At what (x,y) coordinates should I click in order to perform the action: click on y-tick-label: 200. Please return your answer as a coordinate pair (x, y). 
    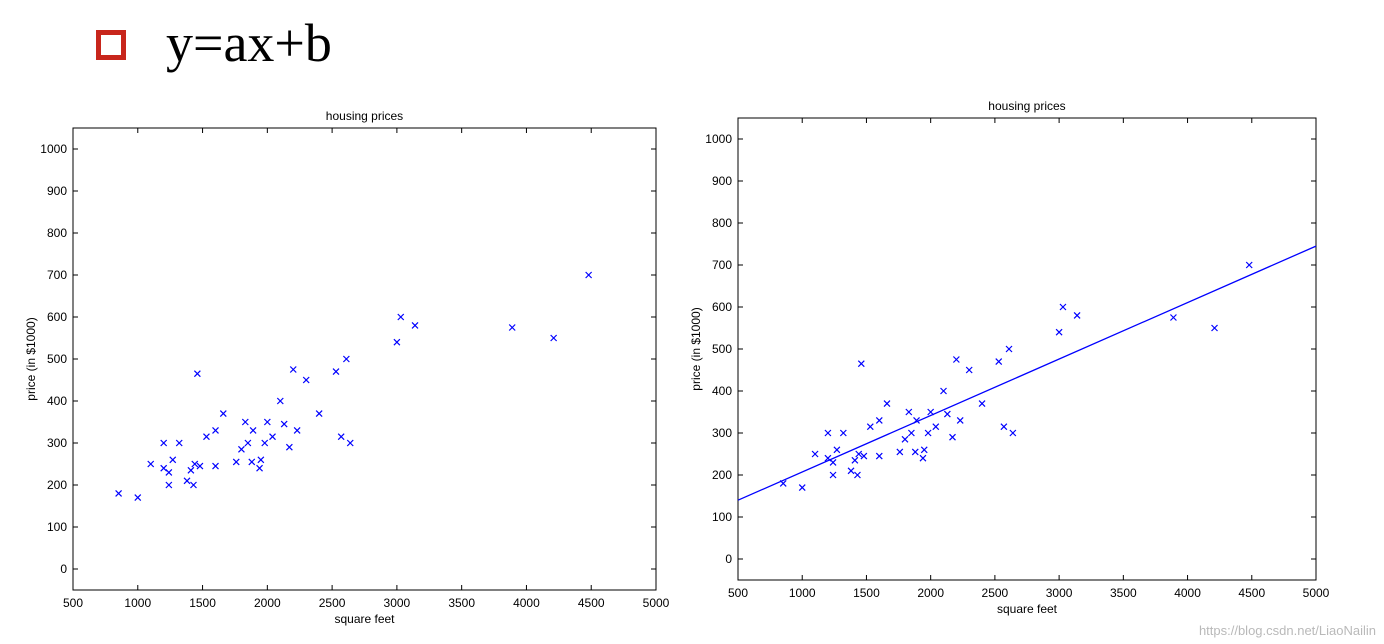
    Looking at the image, I should click on (57, 485).